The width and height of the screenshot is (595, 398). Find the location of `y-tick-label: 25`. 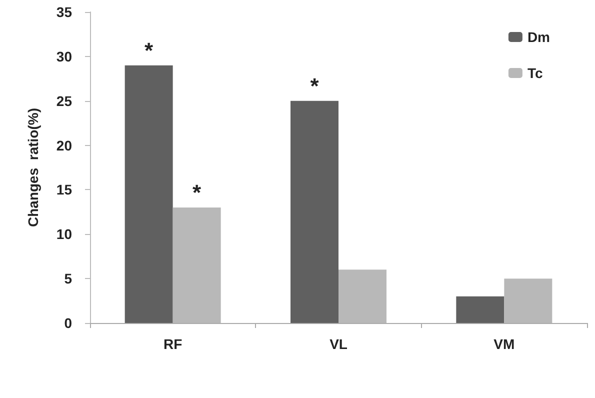

y-tick-label: 25 is located at coordinates (64, 100).